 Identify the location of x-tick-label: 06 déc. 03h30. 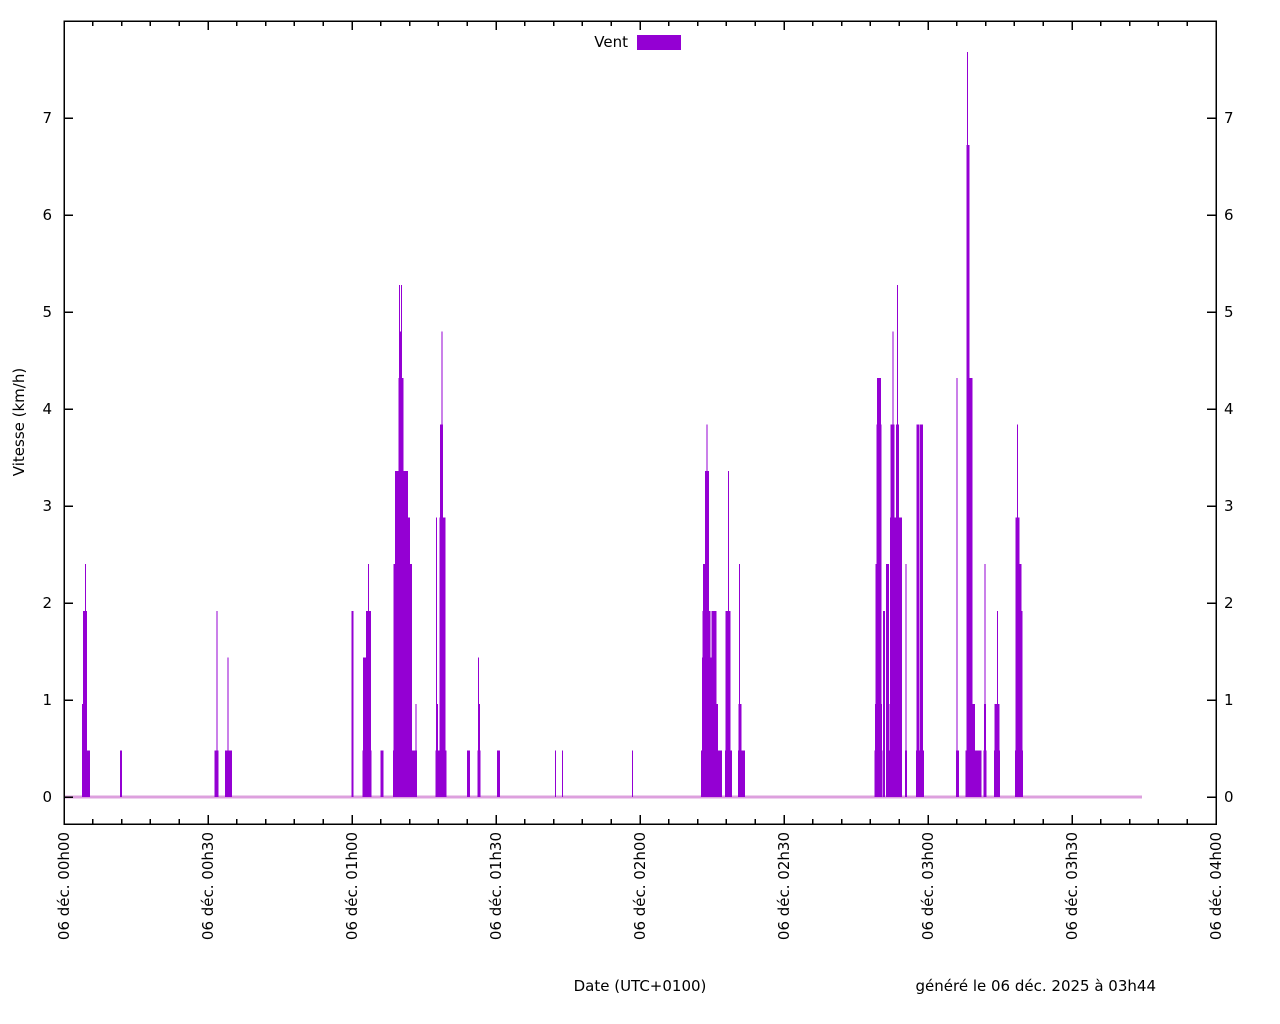
(1072, 886).